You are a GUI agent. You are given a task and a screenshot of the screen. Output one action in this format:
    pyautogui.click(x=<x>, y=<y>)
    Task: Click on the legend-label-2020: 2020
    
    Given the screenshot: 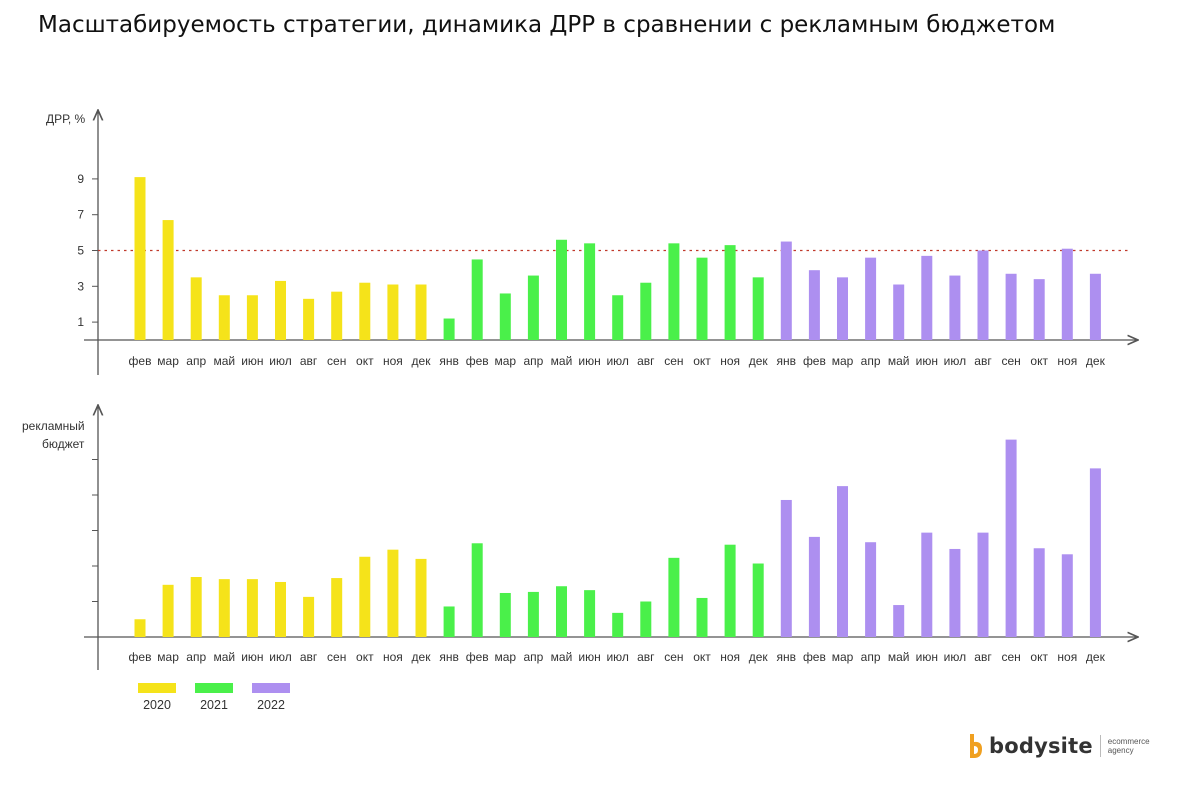 What is the action you would take?
    pyautogui.click(x=157, y=705)
    